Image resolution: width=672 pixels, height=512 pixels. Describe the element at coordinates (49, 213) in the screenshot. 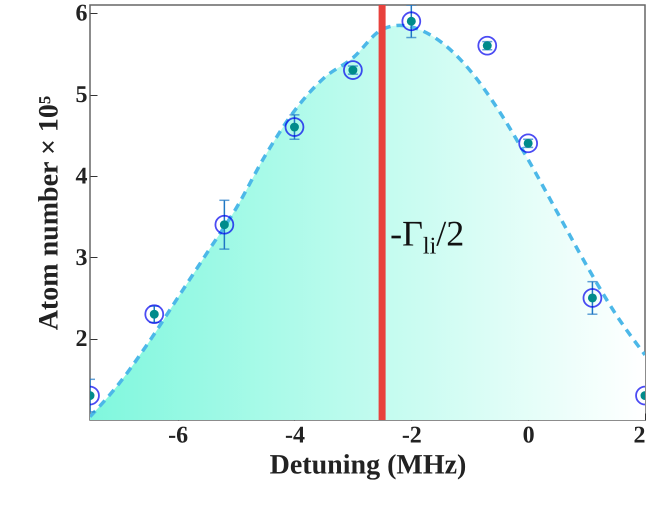

I see `y-axis-title: Atom number × 10⁵` at that location.